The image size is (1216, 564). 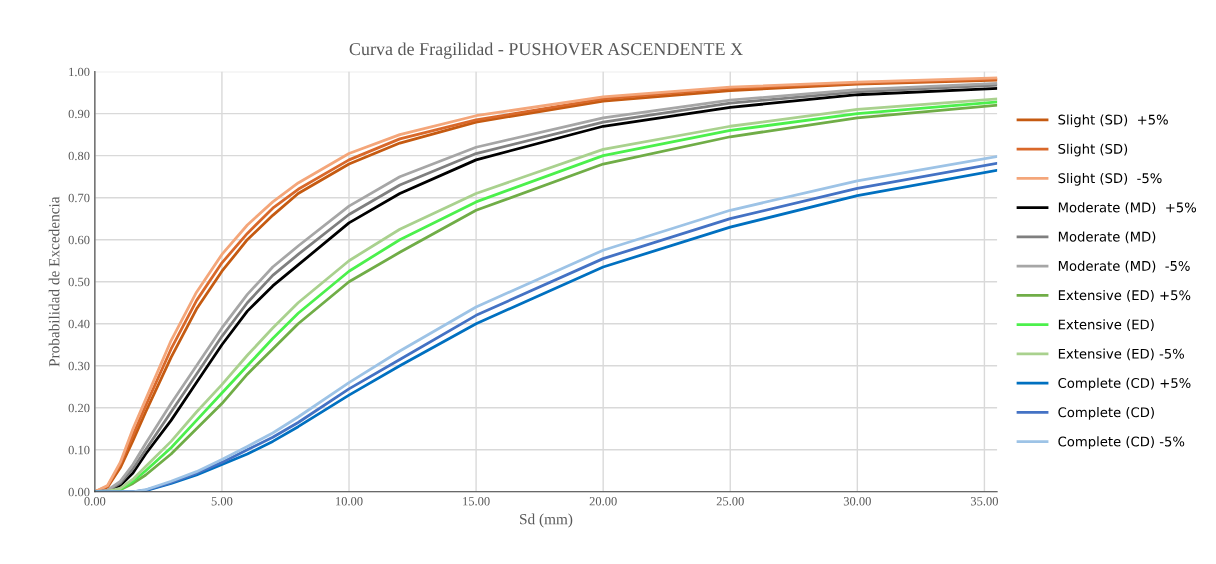 What do you see at coordinates (546, 50) in the screenshot?
I see `chart-title: Curva de Fragilidad - PUSHOVER ASCENDENTE X` at bounding box center [546, 50].